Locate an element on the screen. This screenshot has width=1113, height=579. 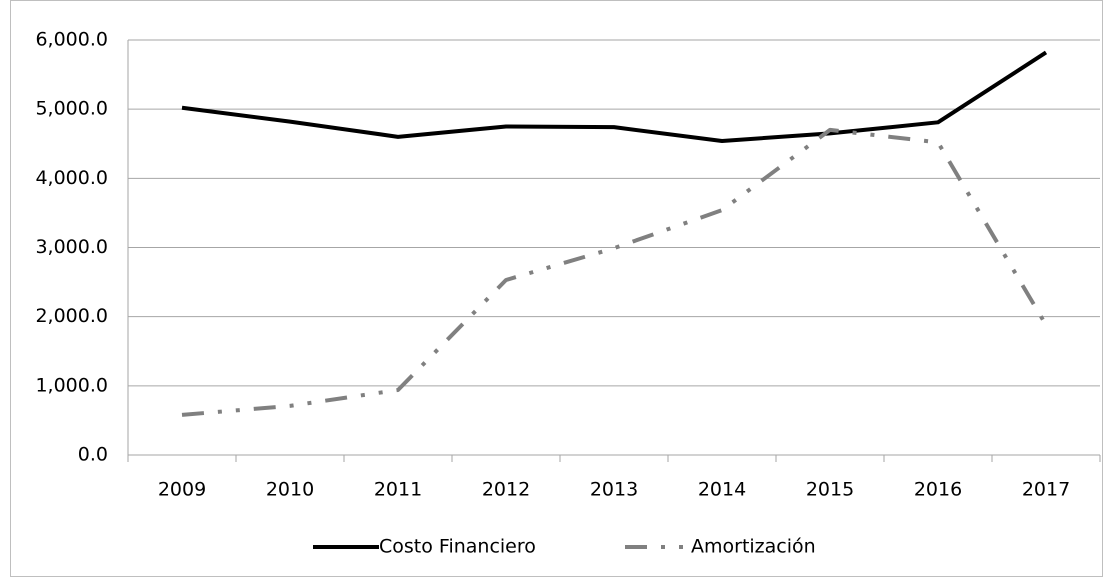
y-tick-label: 3,000.0 is located at coordinates (71, 247).